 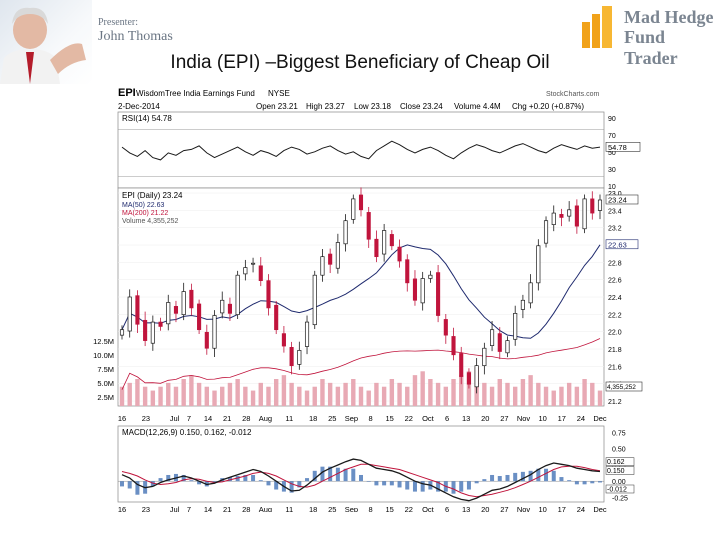 I want to click on volume-last-marker: 4,355,252, so click(x=624, y=386).